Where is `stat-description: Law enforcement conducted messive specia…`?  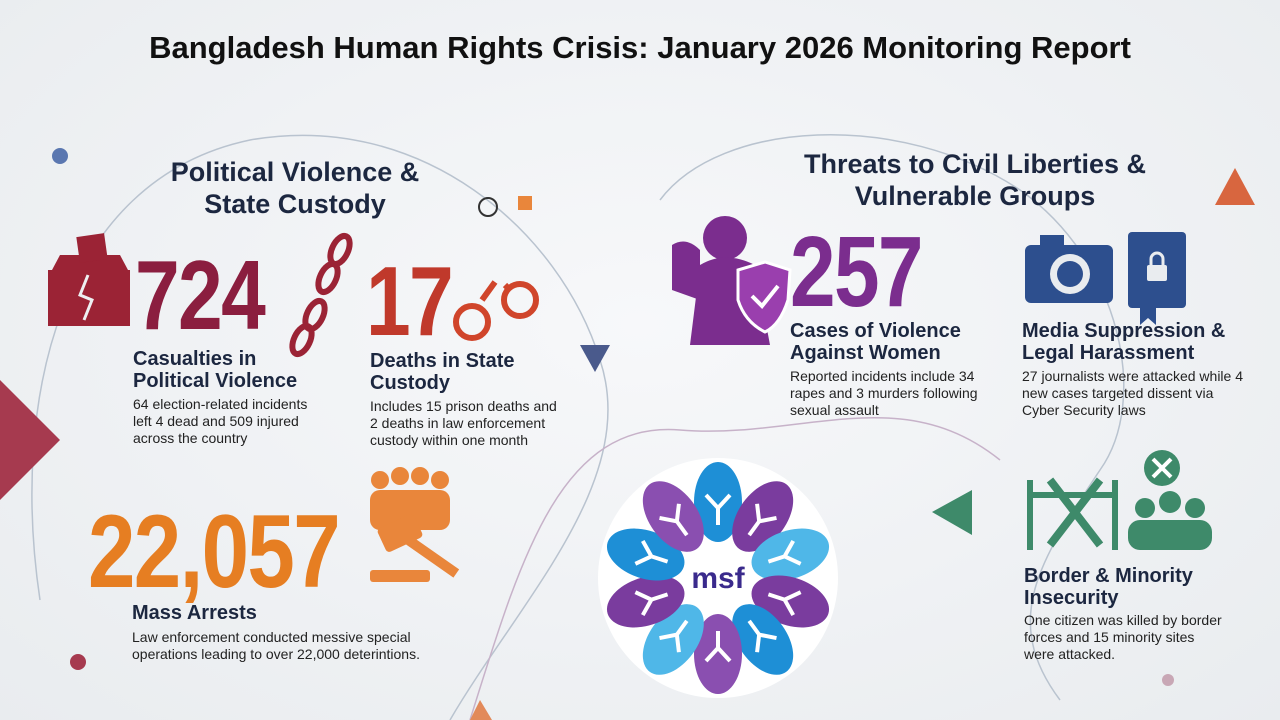
stat-description: Law enforcement conducted messive specia… is located at coordinates (276, 645).